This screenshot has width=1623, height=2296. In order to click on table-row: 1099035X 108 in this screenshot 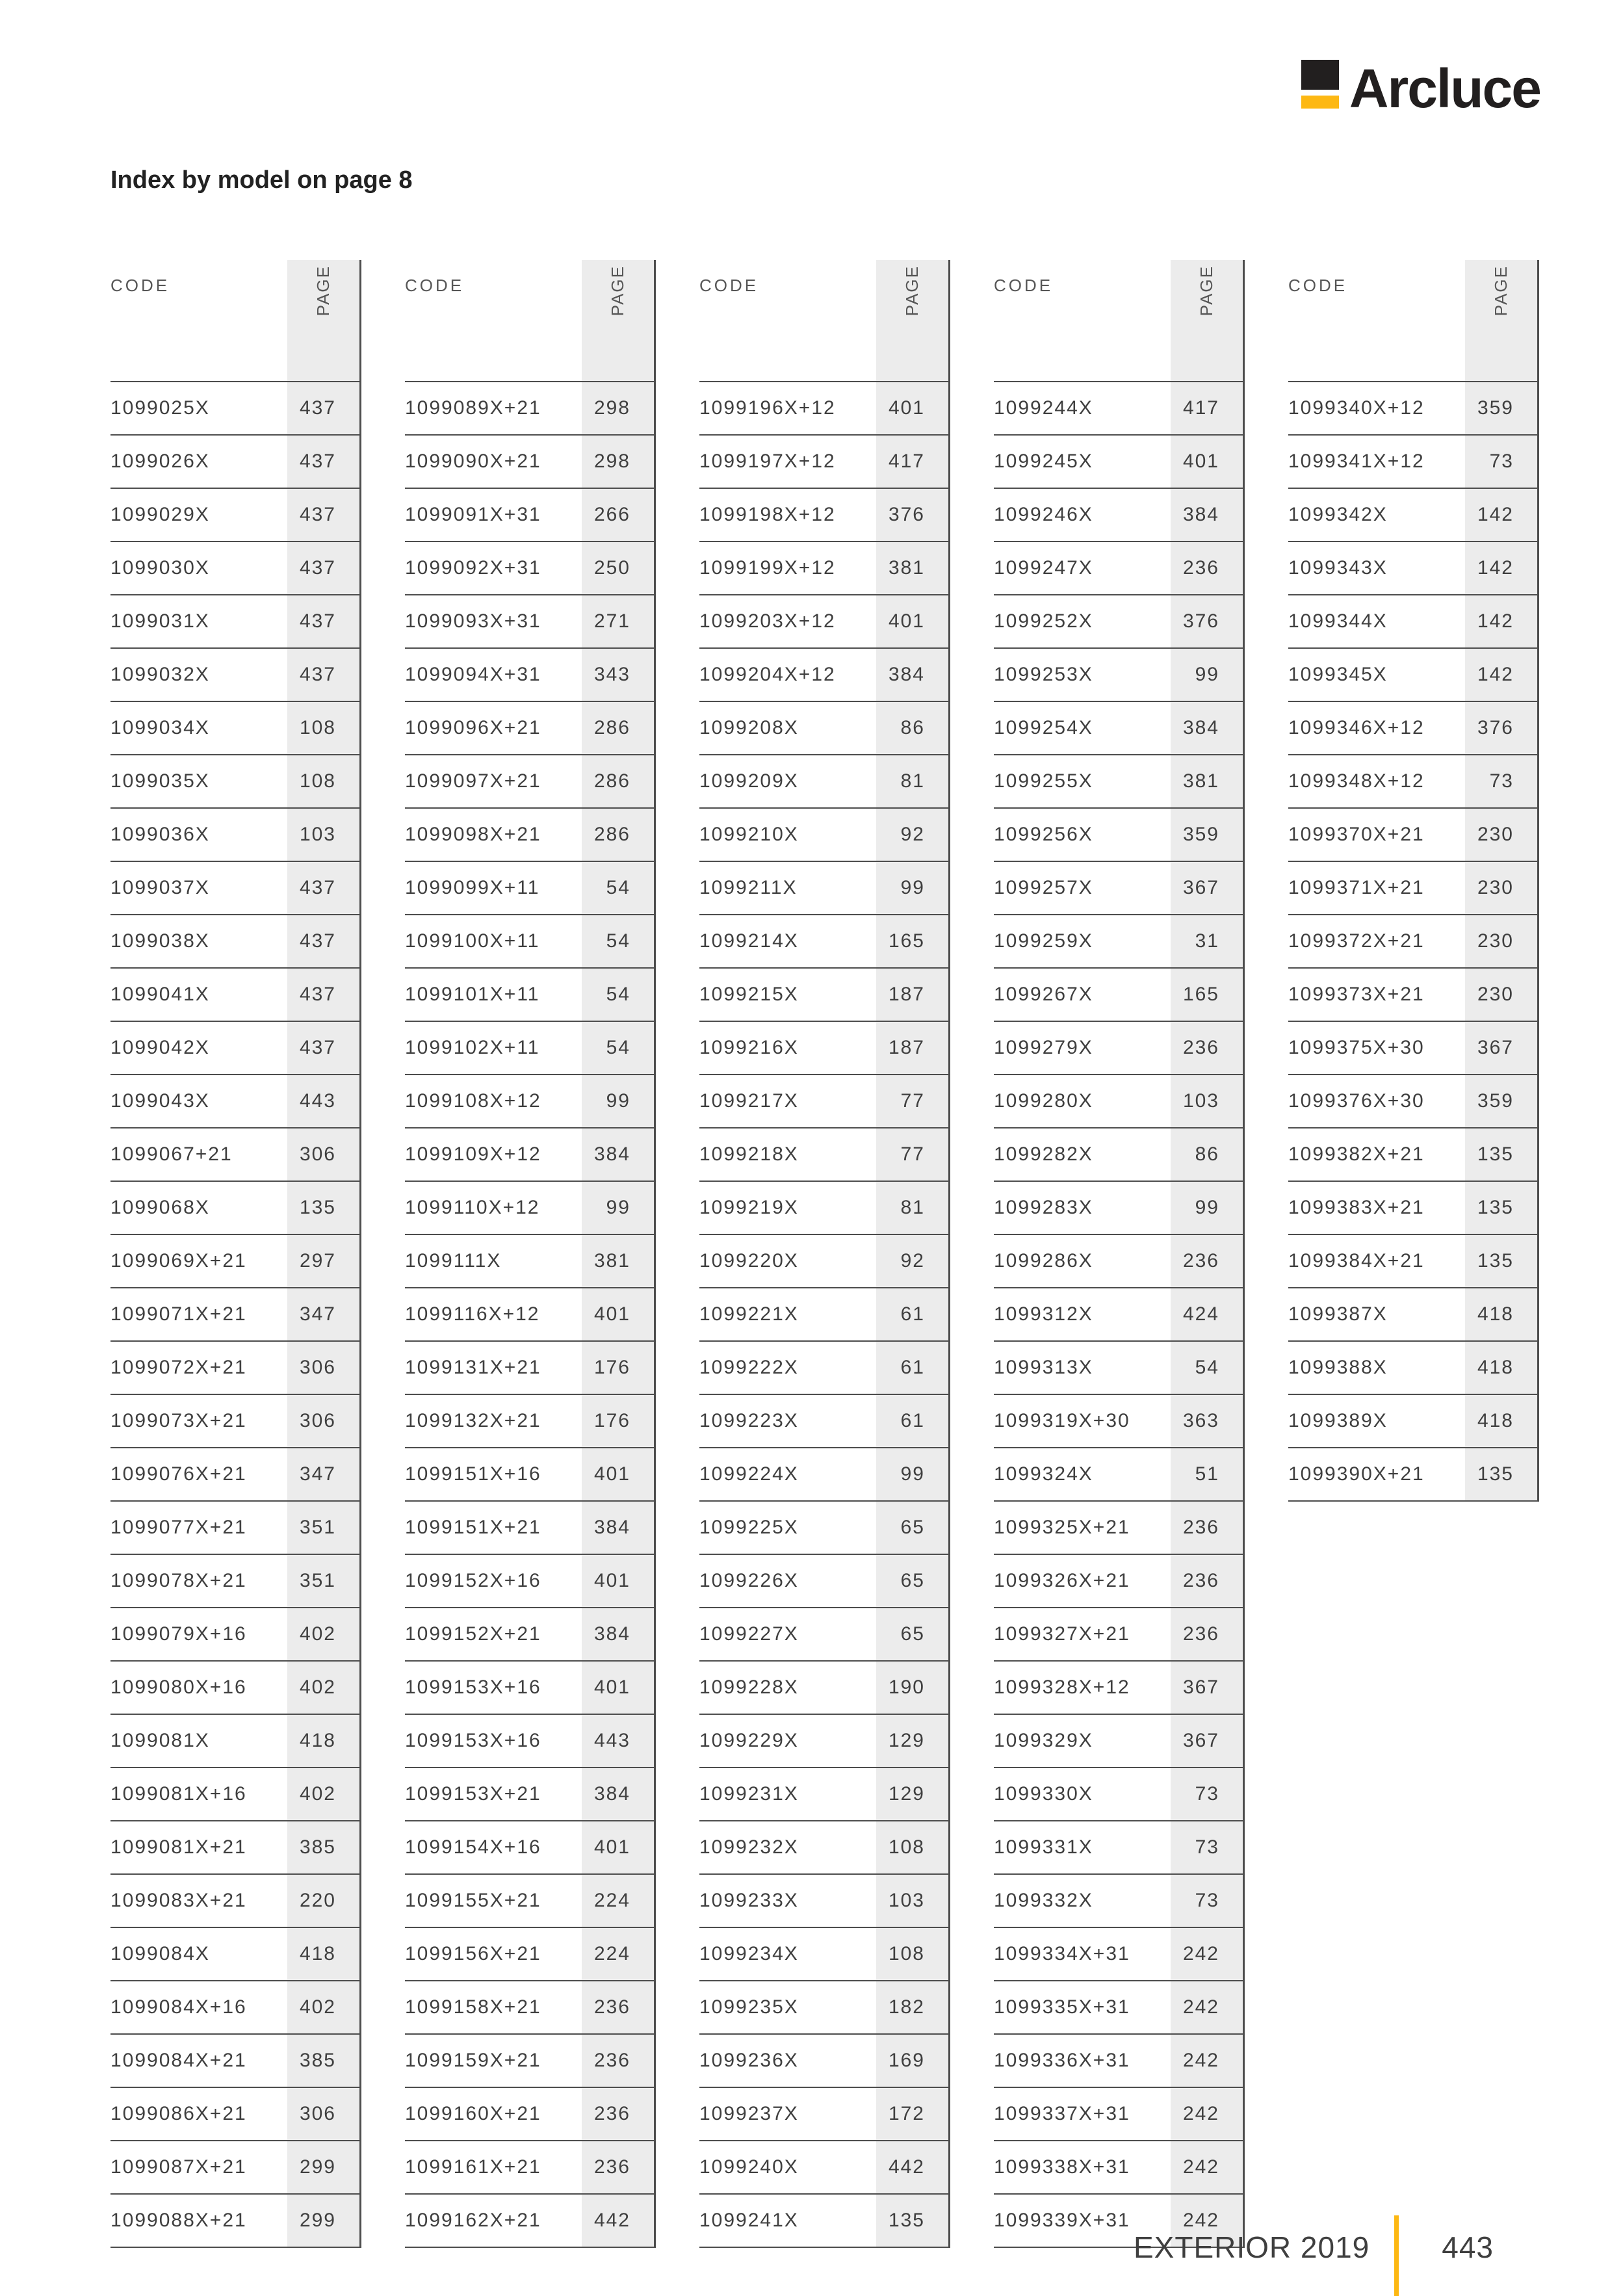, I will do `click(236, 780)`.